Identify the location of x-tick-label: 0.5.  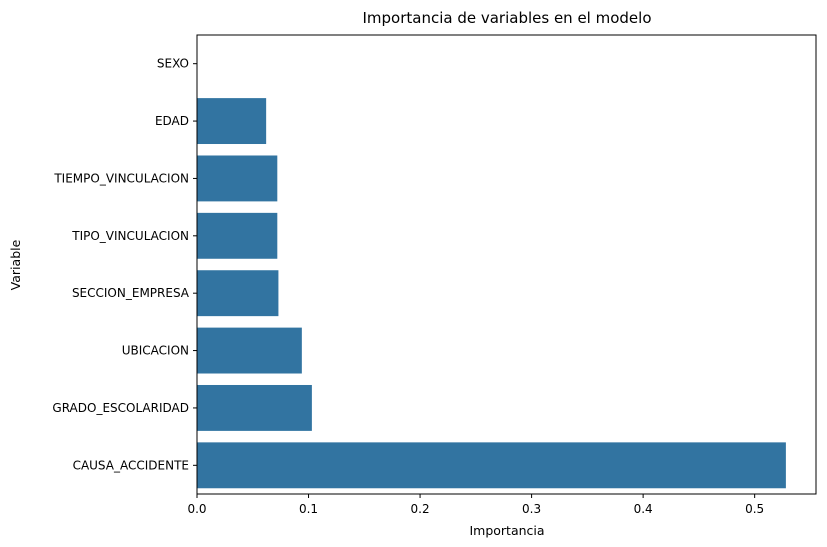
(754, 509).